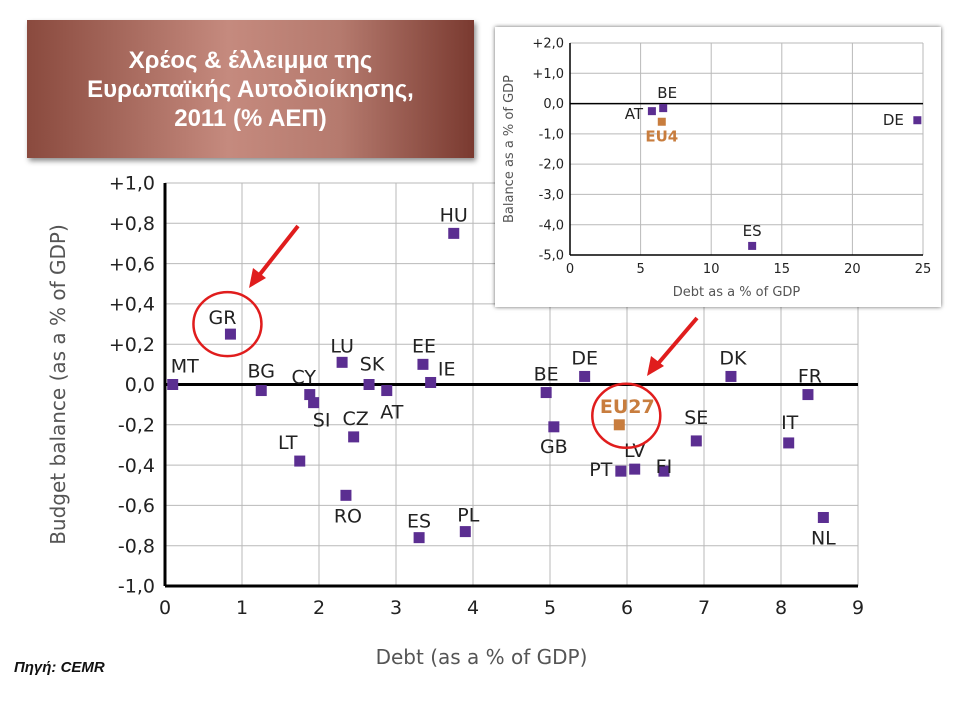  I want to click on data-point-lt, so click(300, 461).